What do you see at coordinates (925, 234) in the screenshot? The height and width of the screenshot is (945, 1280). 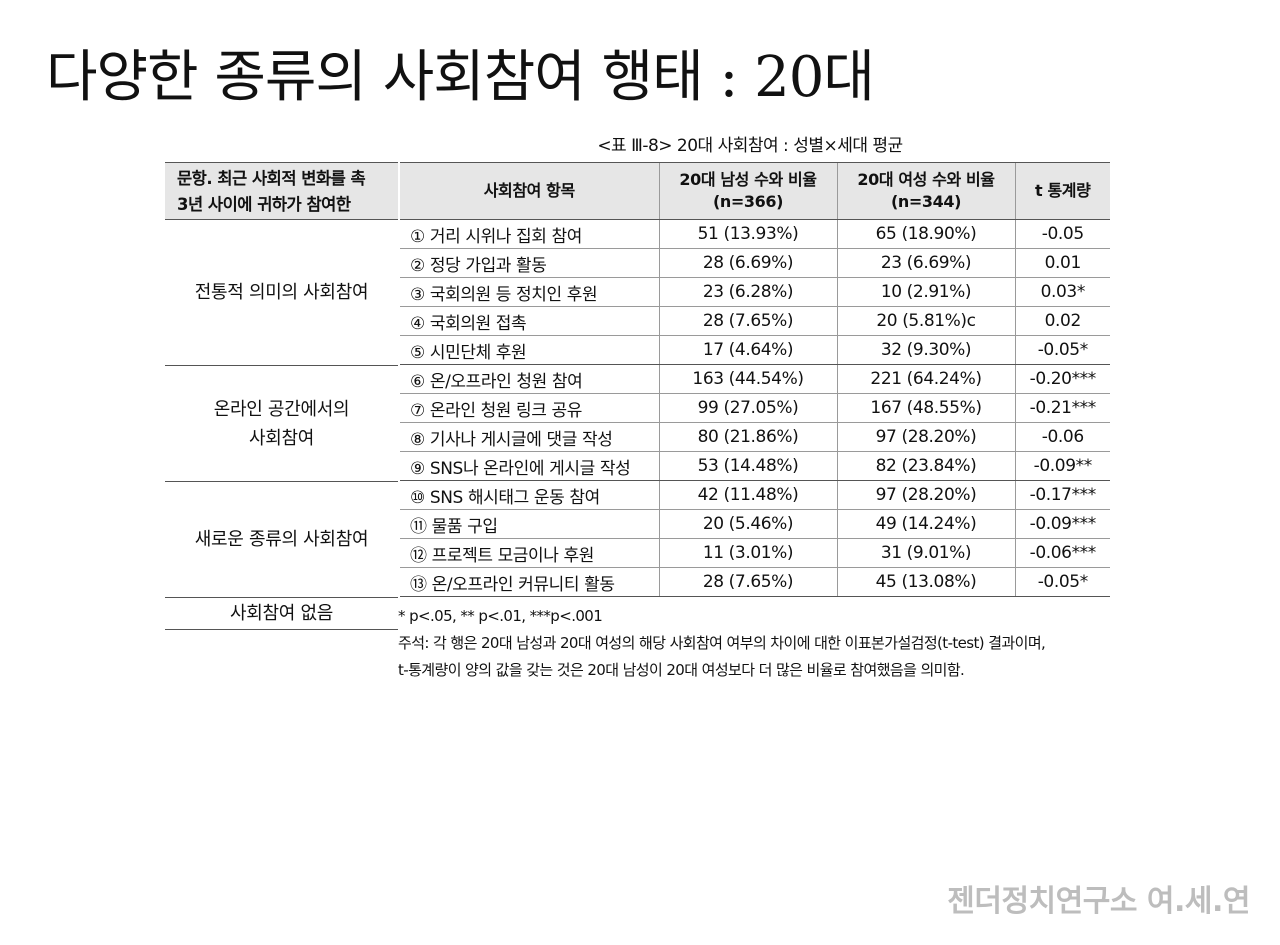 I see `female-cell: 65 (18.90%)` at bounding box center [925, 234].